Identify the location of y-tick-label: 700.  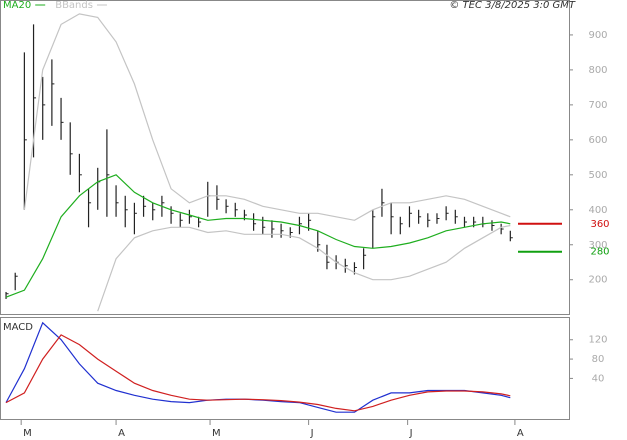
(597, 105).